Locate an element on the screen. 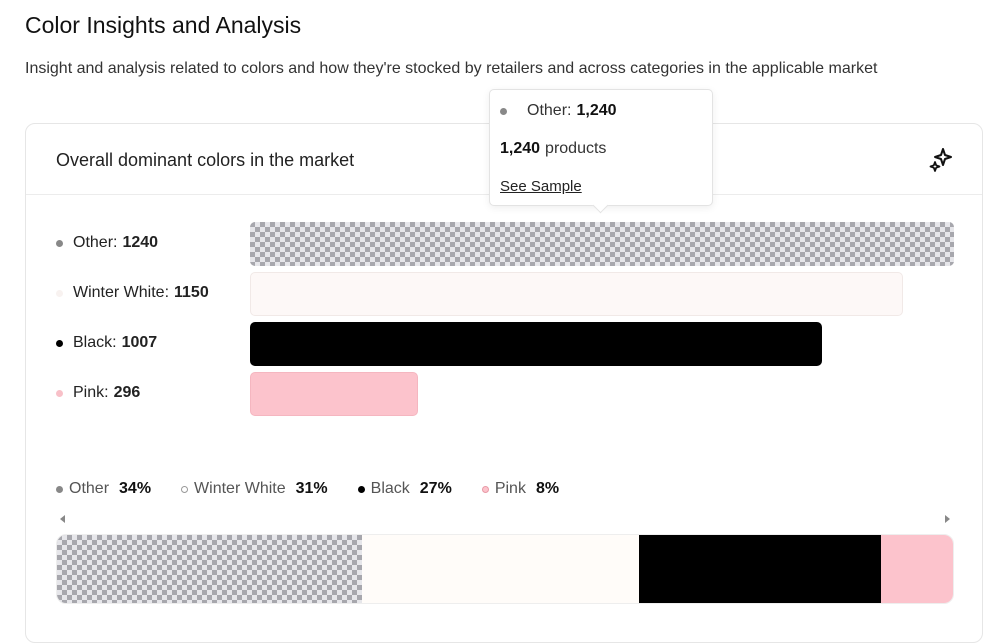 The height and width of the screenshot is (643, 1008). tooltip-count-row: 1,240 products is located at coordinates (553, 149).